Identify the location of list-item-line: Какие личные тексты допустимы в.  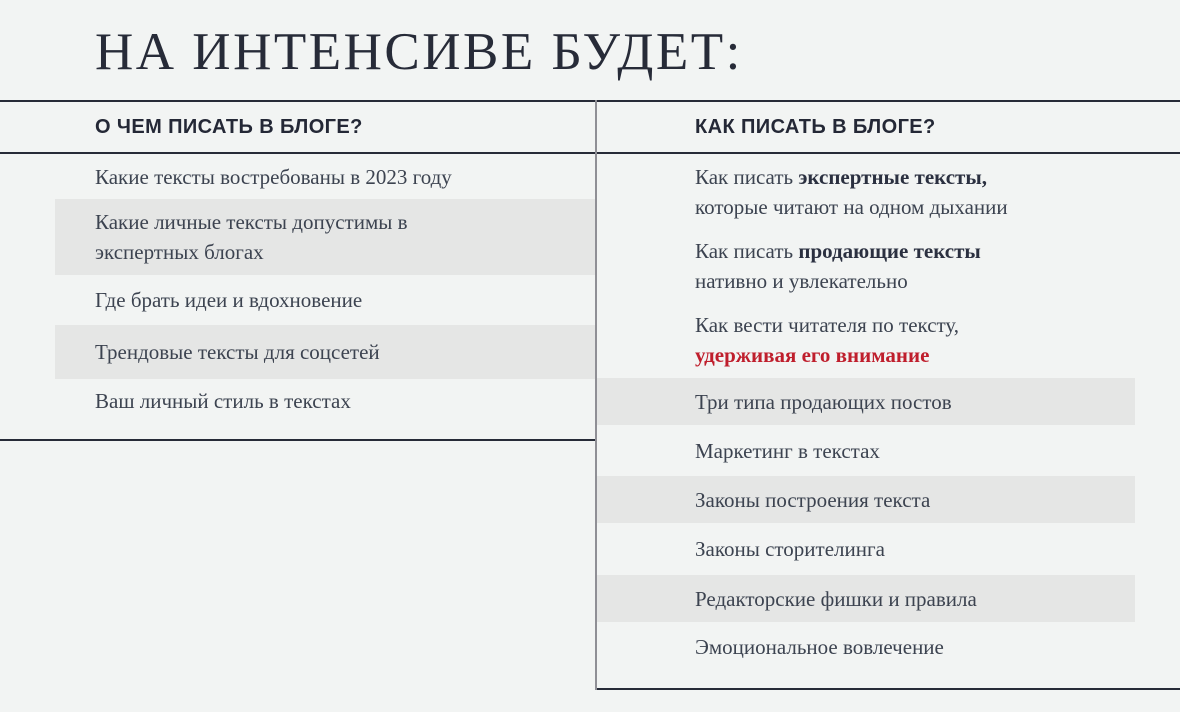
(345, 222).